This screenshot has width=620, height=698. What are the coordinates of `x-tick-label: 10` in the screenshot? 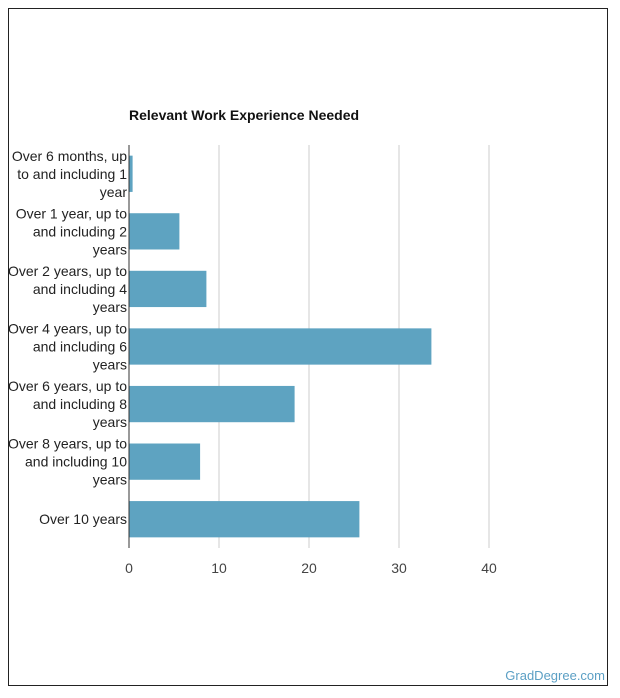 It's located at (219, 568).